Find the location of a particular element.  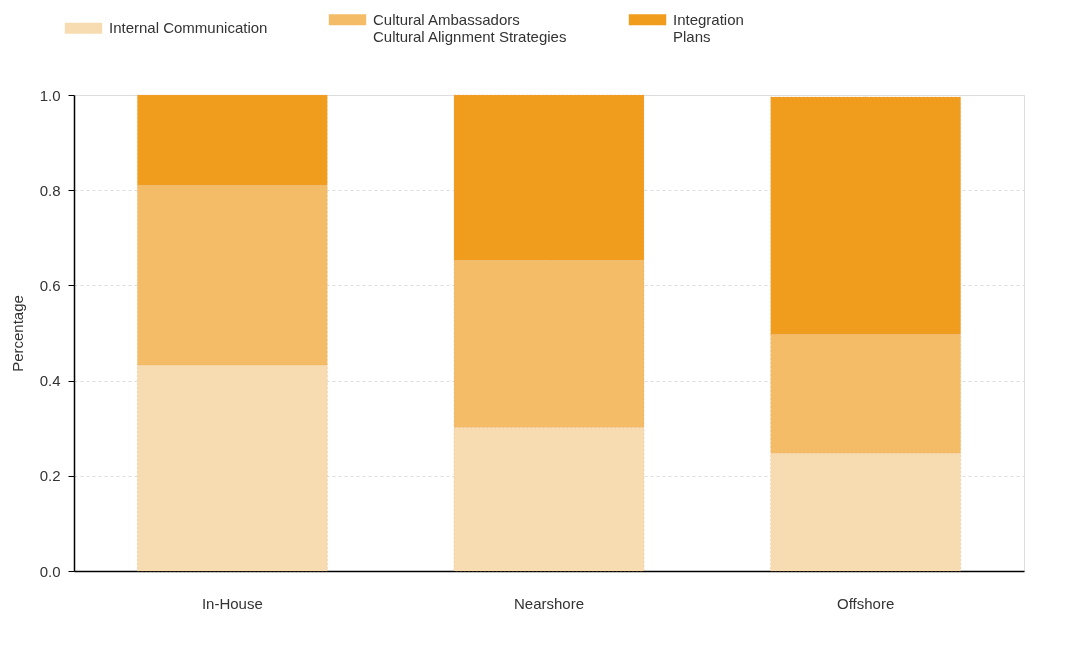

y-tick-label: 0.8 is located at coordinates (50, 190).